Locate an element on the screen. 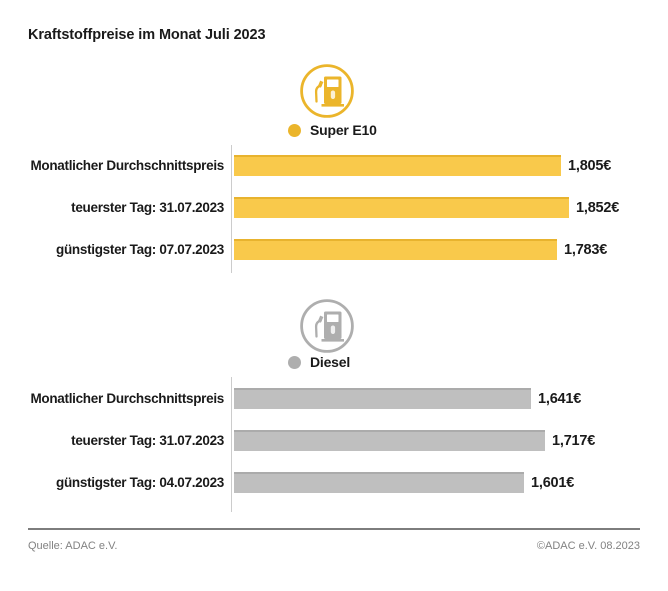 The image size is (668, 591). bar-row: günstigster Tag: 07.07.2023 1,783€ is located at coordinates (334, 249).